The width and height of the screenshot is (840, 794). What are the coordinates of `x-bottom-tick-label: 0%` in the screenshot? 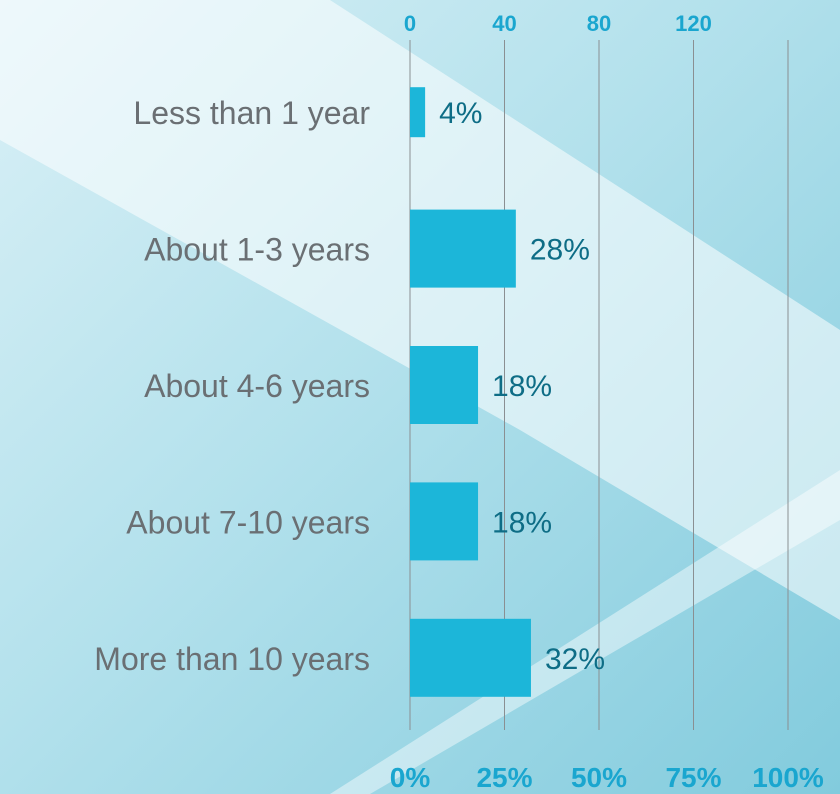 It's located at (410, 777).